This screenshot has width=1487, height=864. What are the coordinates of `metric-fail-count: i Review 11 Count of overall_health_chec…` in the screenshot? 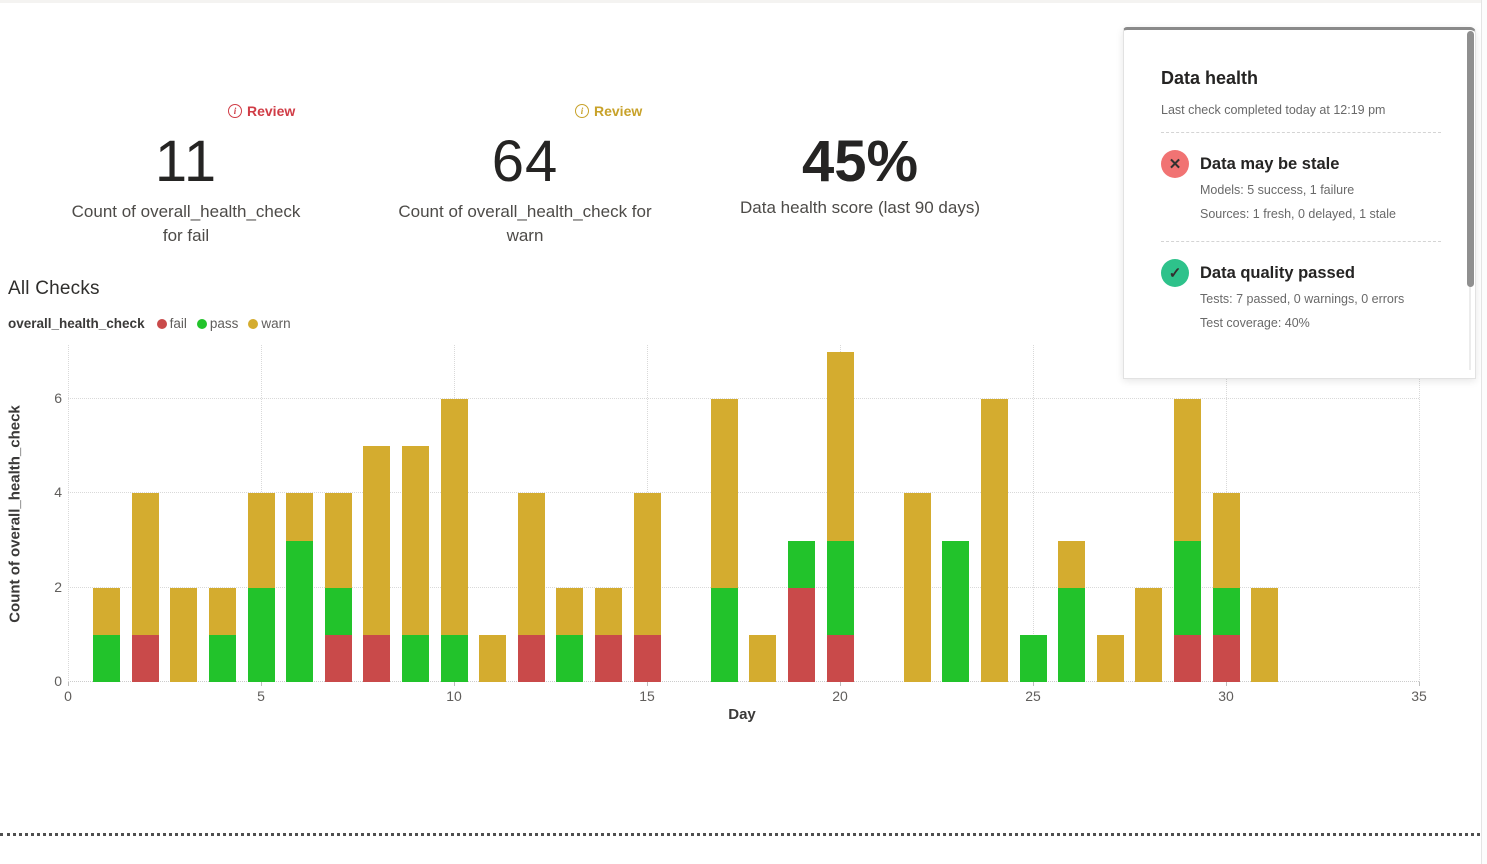 It's located at (186, 174).